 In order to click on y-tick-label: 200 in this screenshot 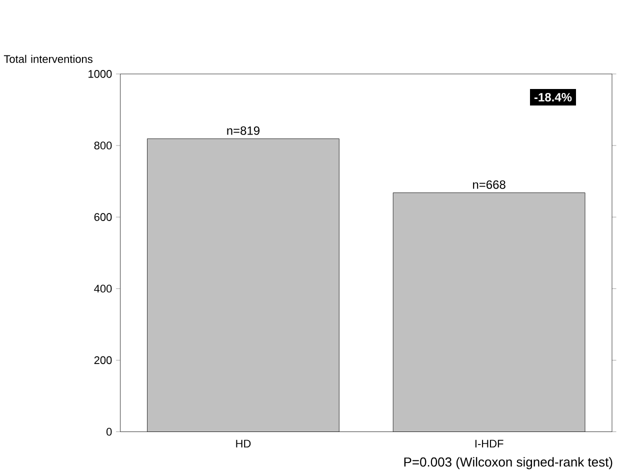, I will do `click(103, 360)`.